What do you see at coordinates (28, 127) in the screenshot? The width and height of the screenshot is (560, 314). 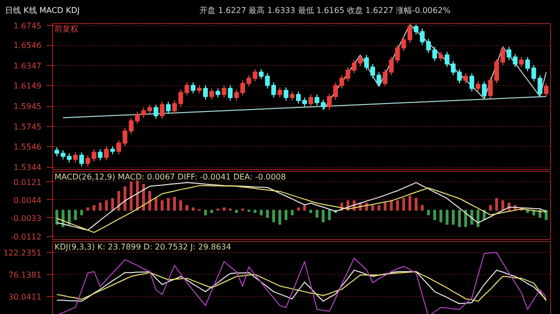 I see `y-tick-label: 1.5745` at bounding box center [28, 127].